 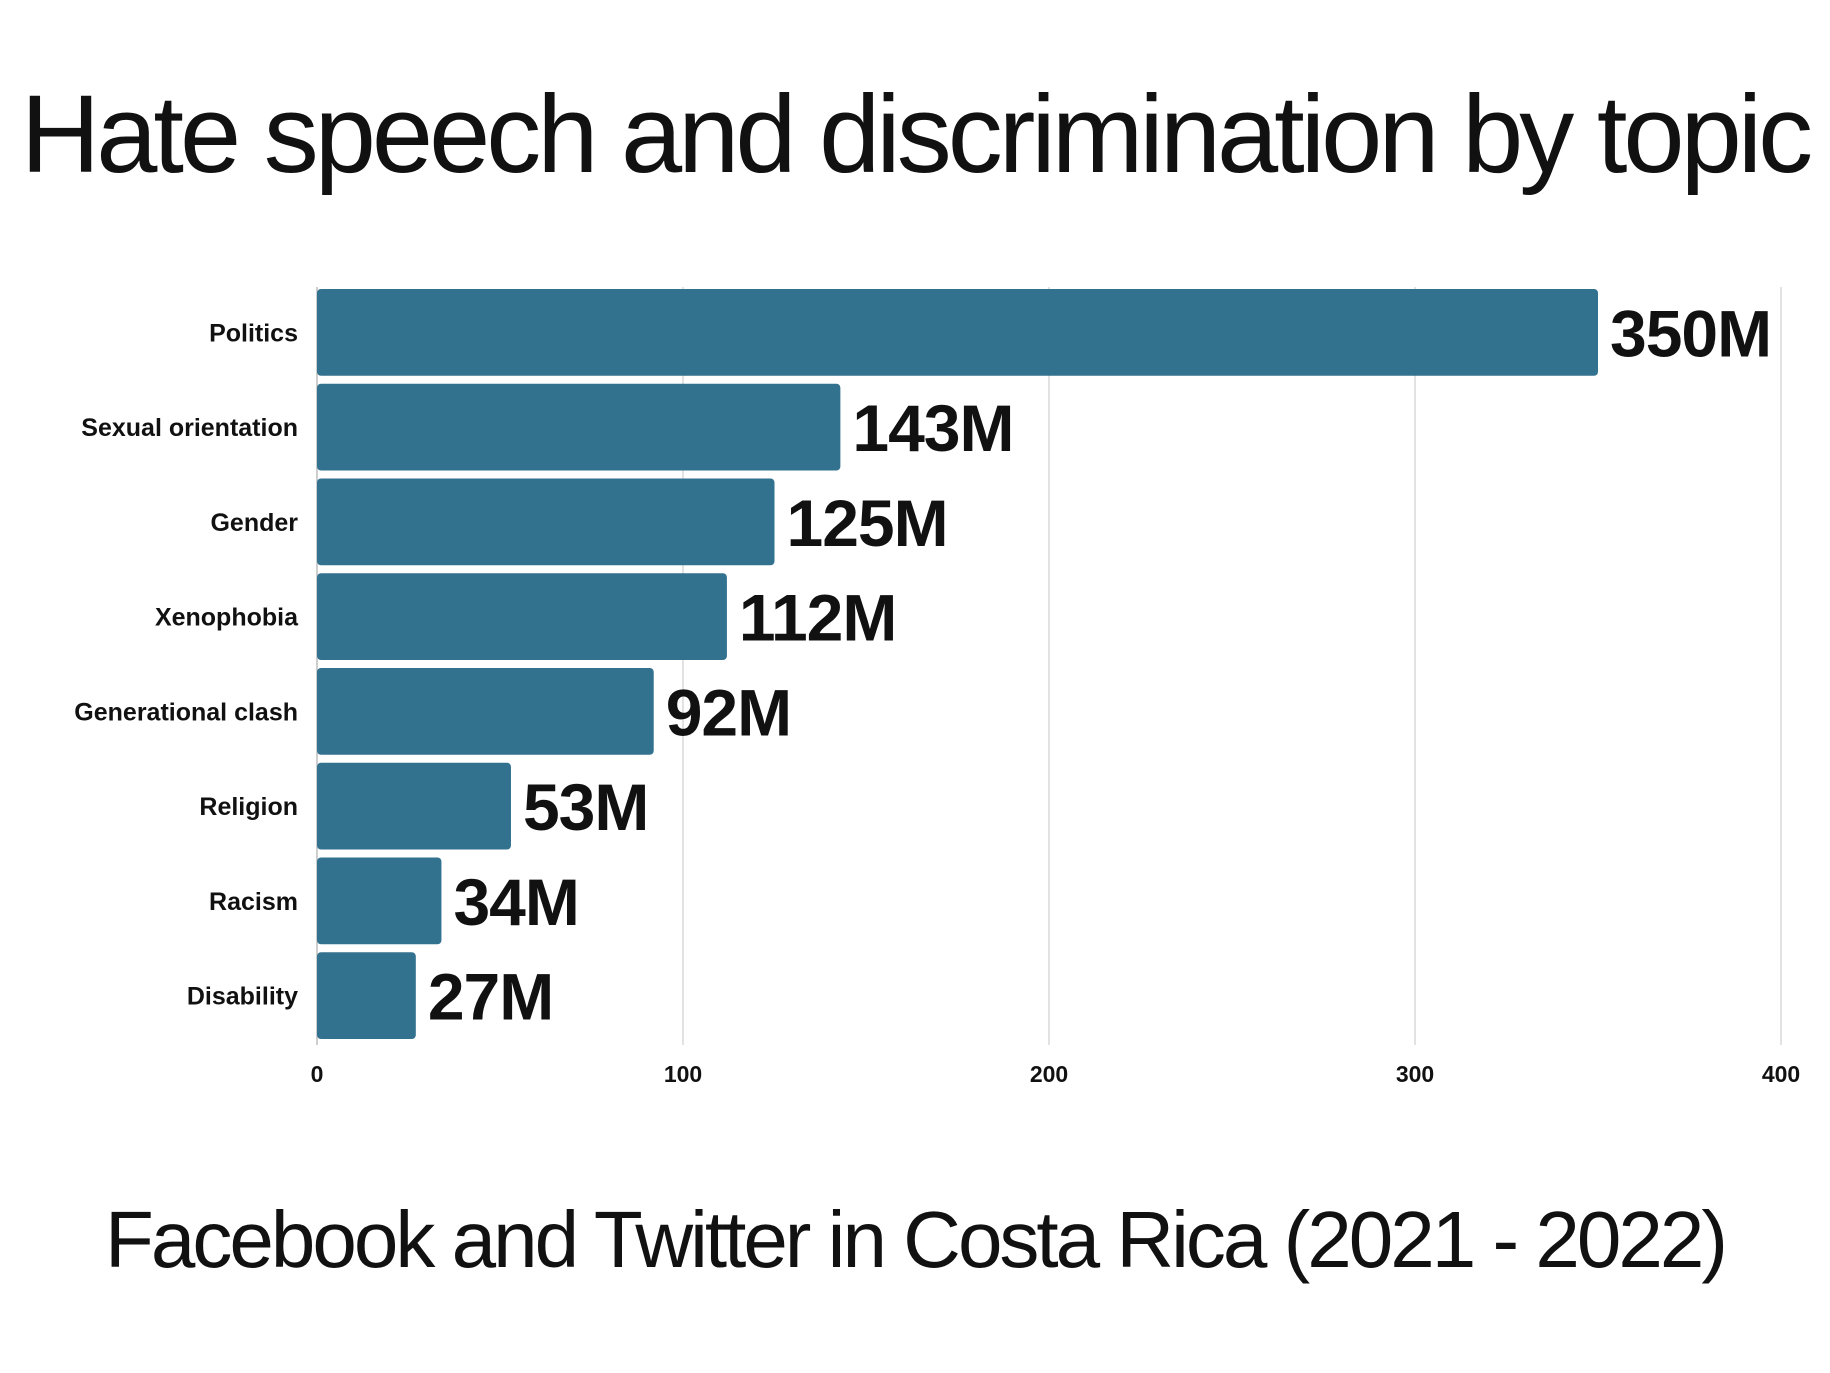 I want to click on category-label: Xenophobia, so click(x=227, y=618).